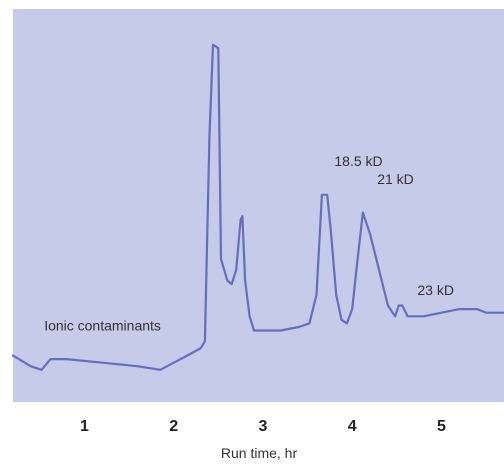 This screenshot has height=464, width=504. I want to click on x-tick-label: 3, so click(263, 426).